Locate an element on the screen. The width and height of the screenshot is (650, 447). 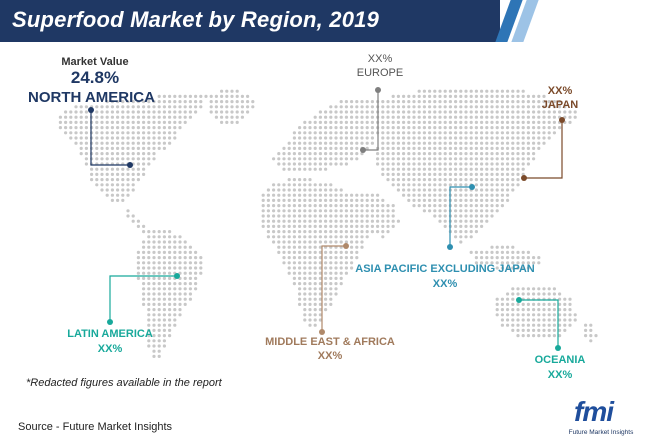
europe-label: EUROPE is located at coordinates (380, 73).